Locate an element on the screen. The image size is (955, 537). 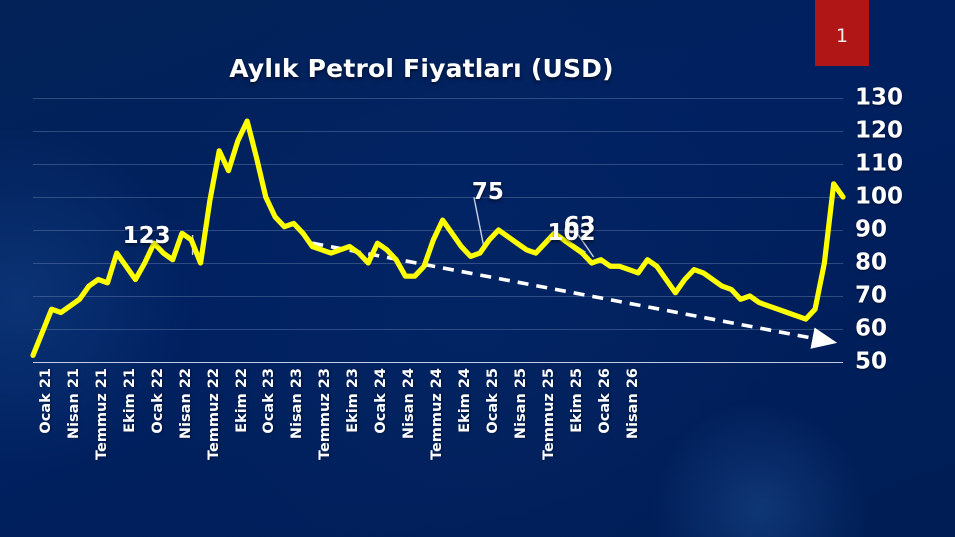
x-tick-label: Nisan 24 is located at coordinates (409, 404).